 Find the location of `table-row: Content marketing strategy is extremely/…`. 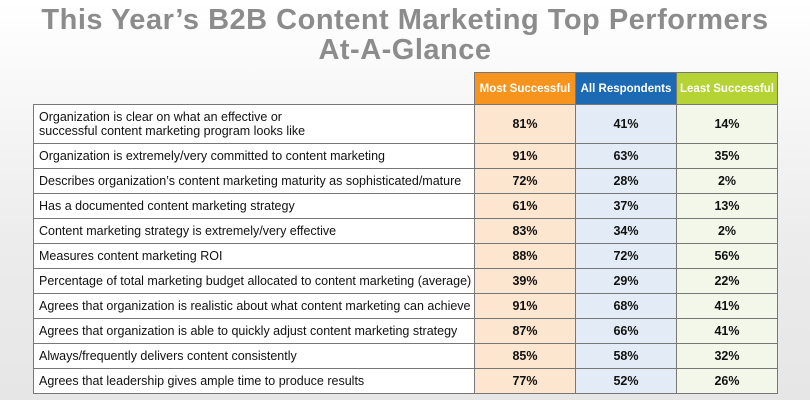

table-row: Content marketing strategy is extremely/… is located at coordinates (405, 231).